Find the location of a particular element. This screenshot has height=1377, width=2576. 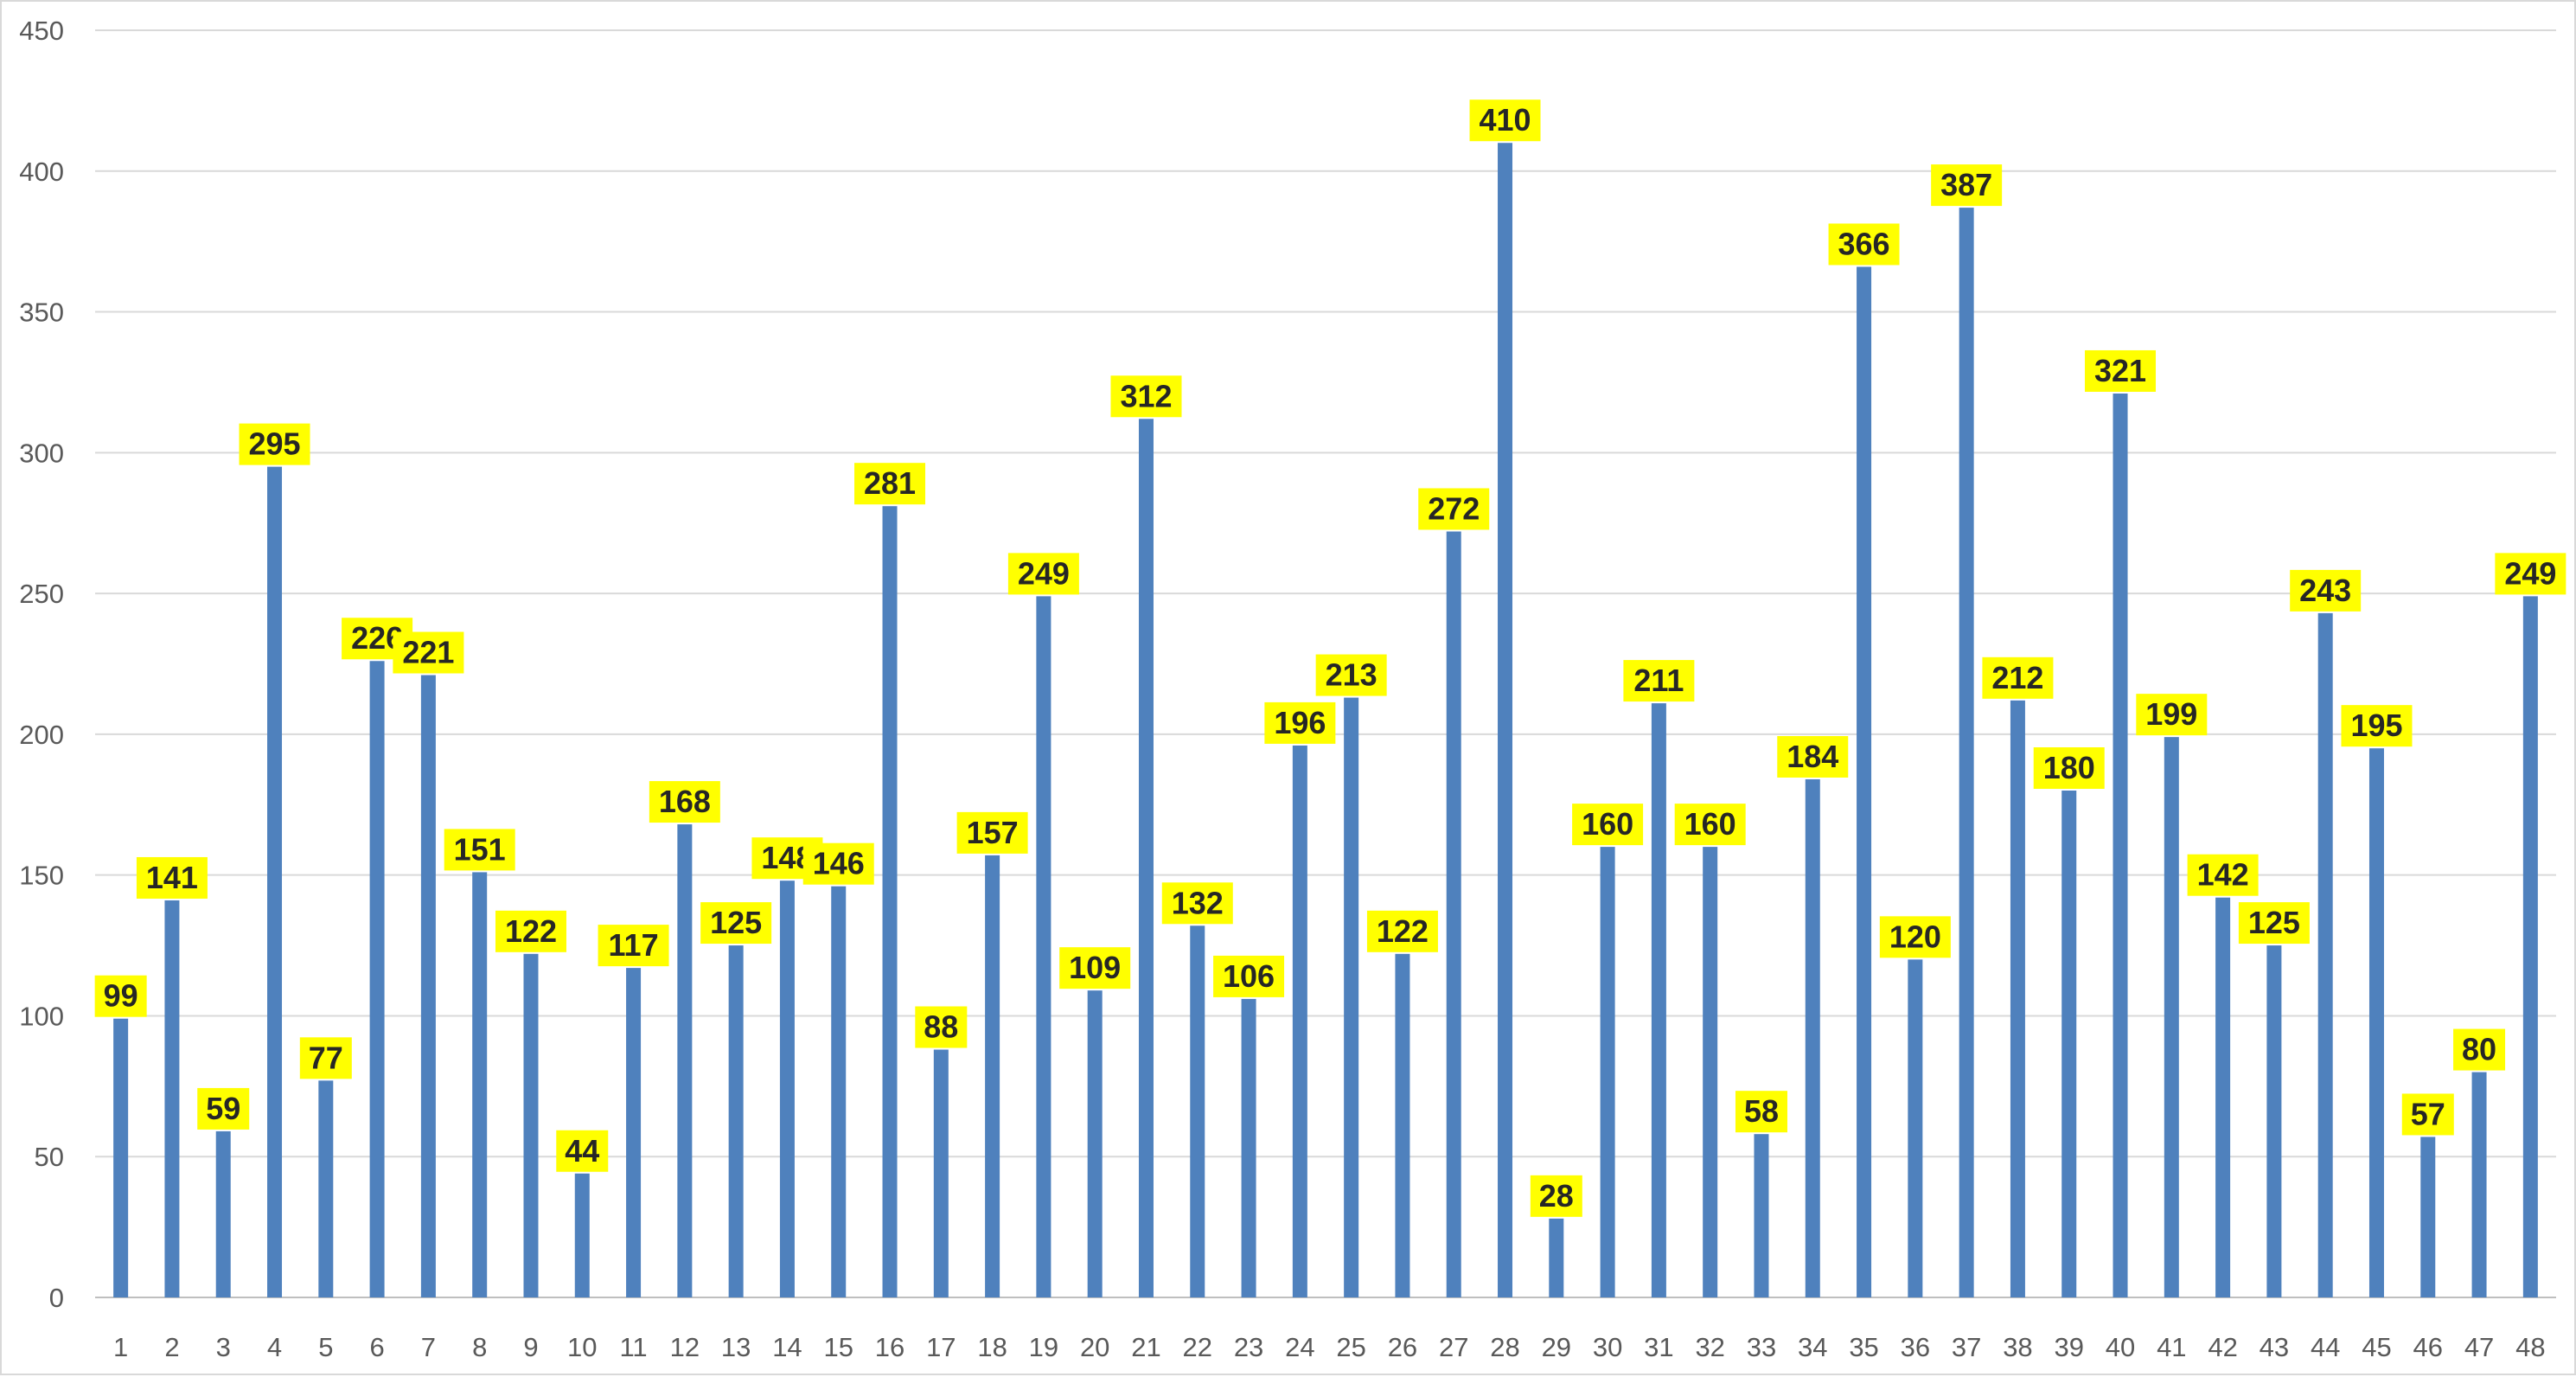

data-label: 387 is located at coordinates (1966, 184).